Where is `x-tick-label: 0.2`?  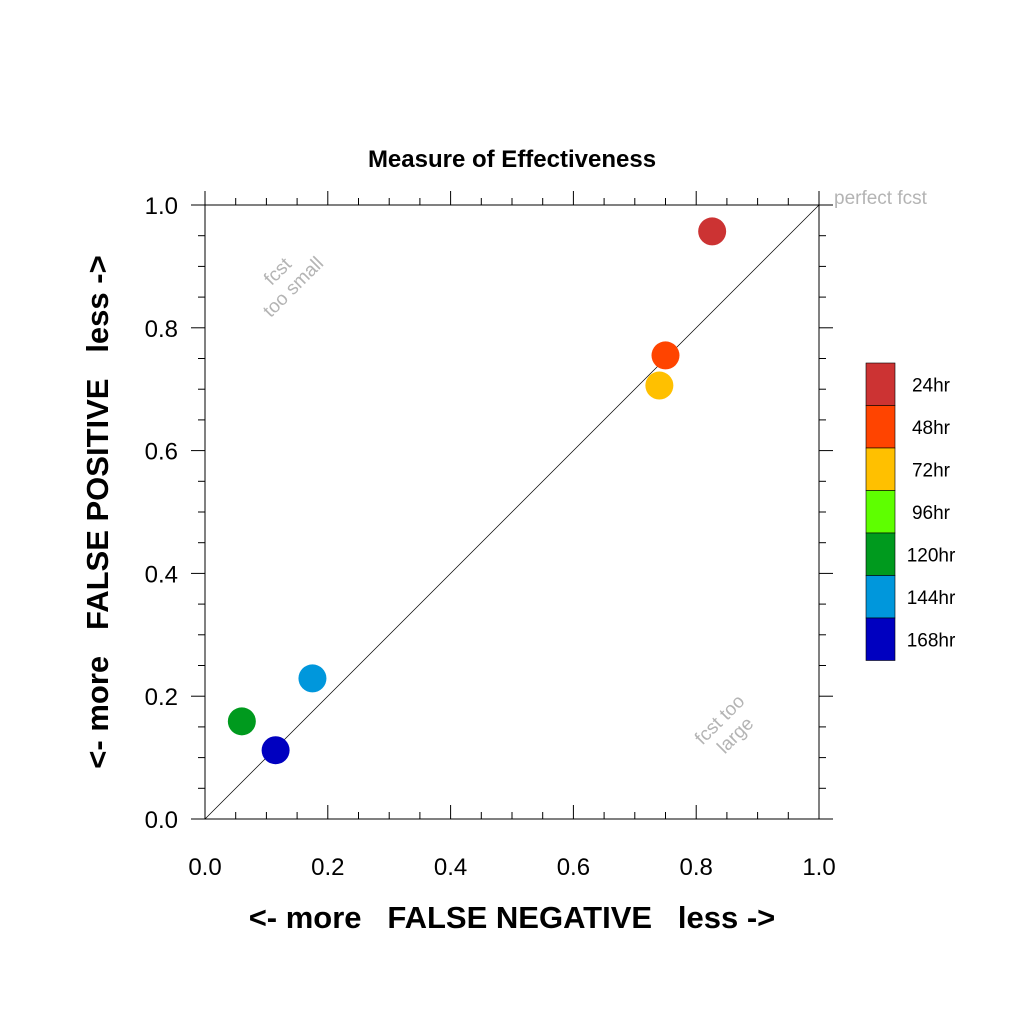 x-tick-label: 0.2 is located at coordinates (327, 867).